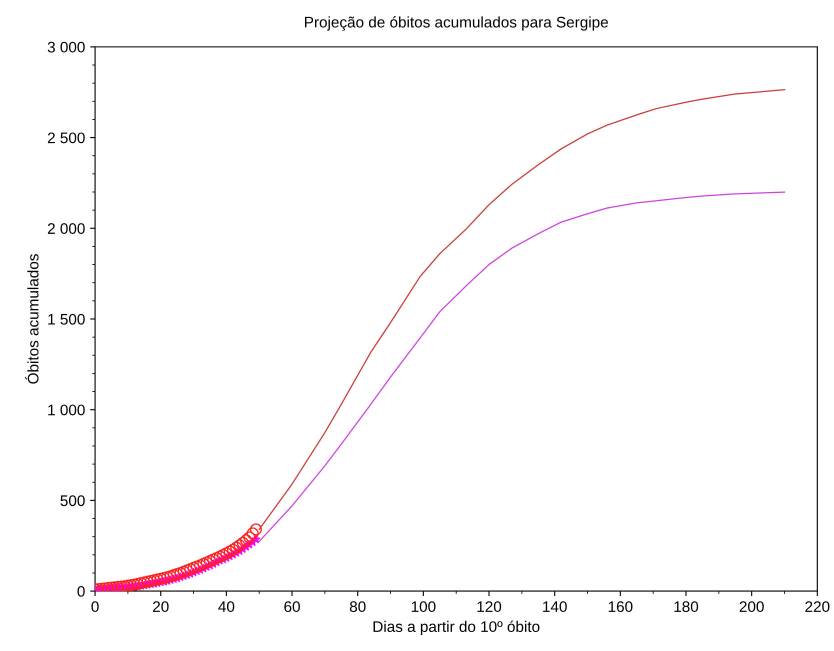  Describe the element at coordinates (66, 228) in the screenshot. I see `y-tick-label: 2 000` at that location.